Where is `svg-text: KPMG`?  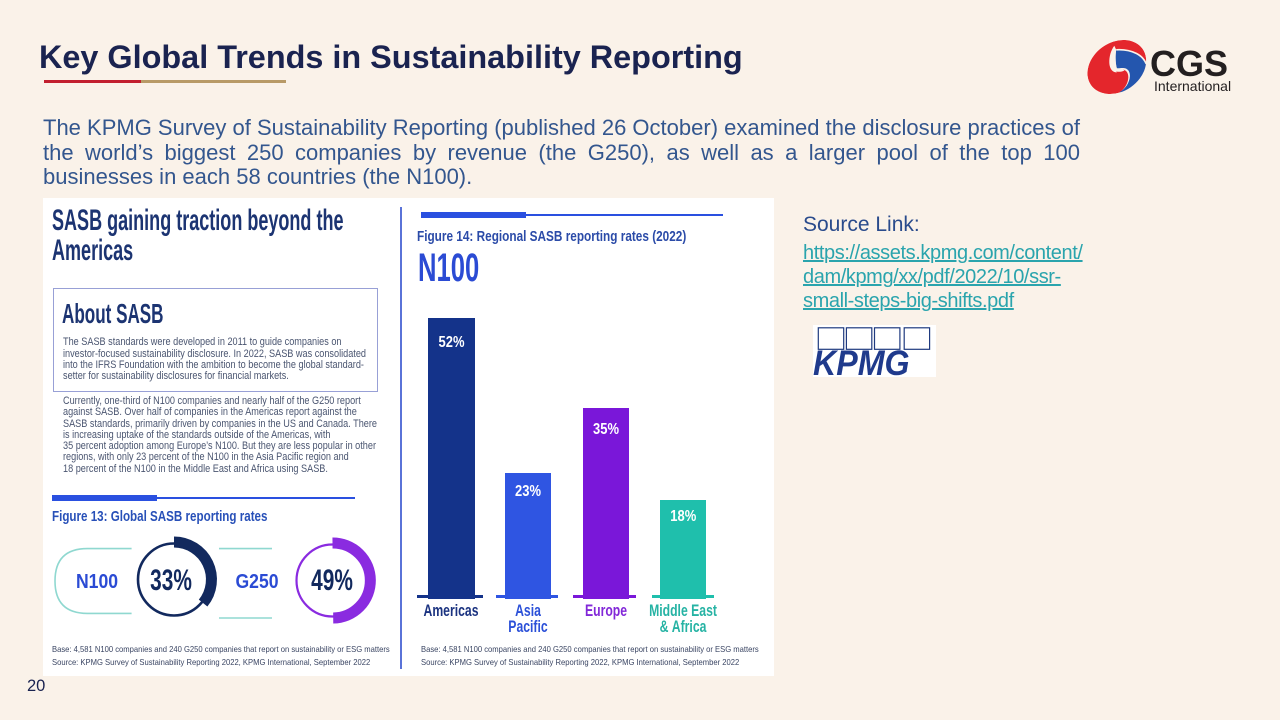
svg-text: KPMG is located at coordinates (861, 361).